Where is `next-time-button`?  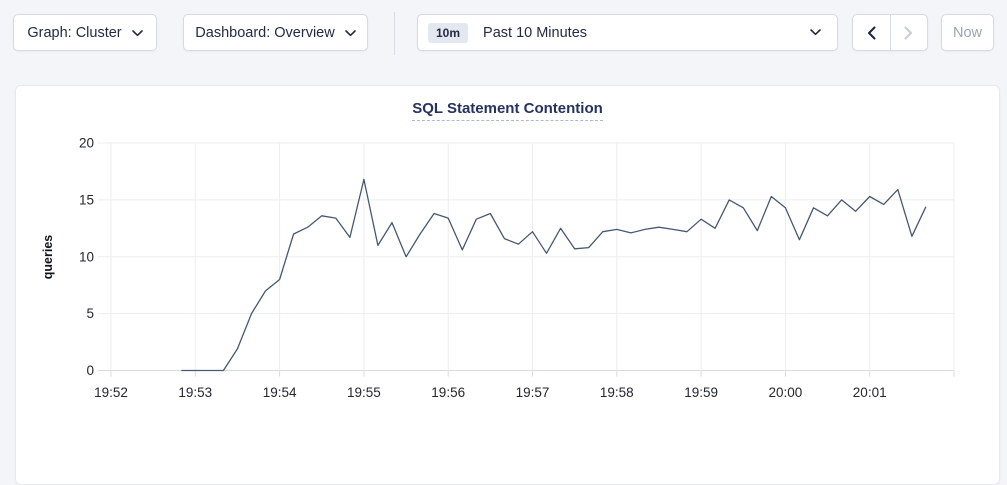 next-time-button is located at coordinates (908, 32).